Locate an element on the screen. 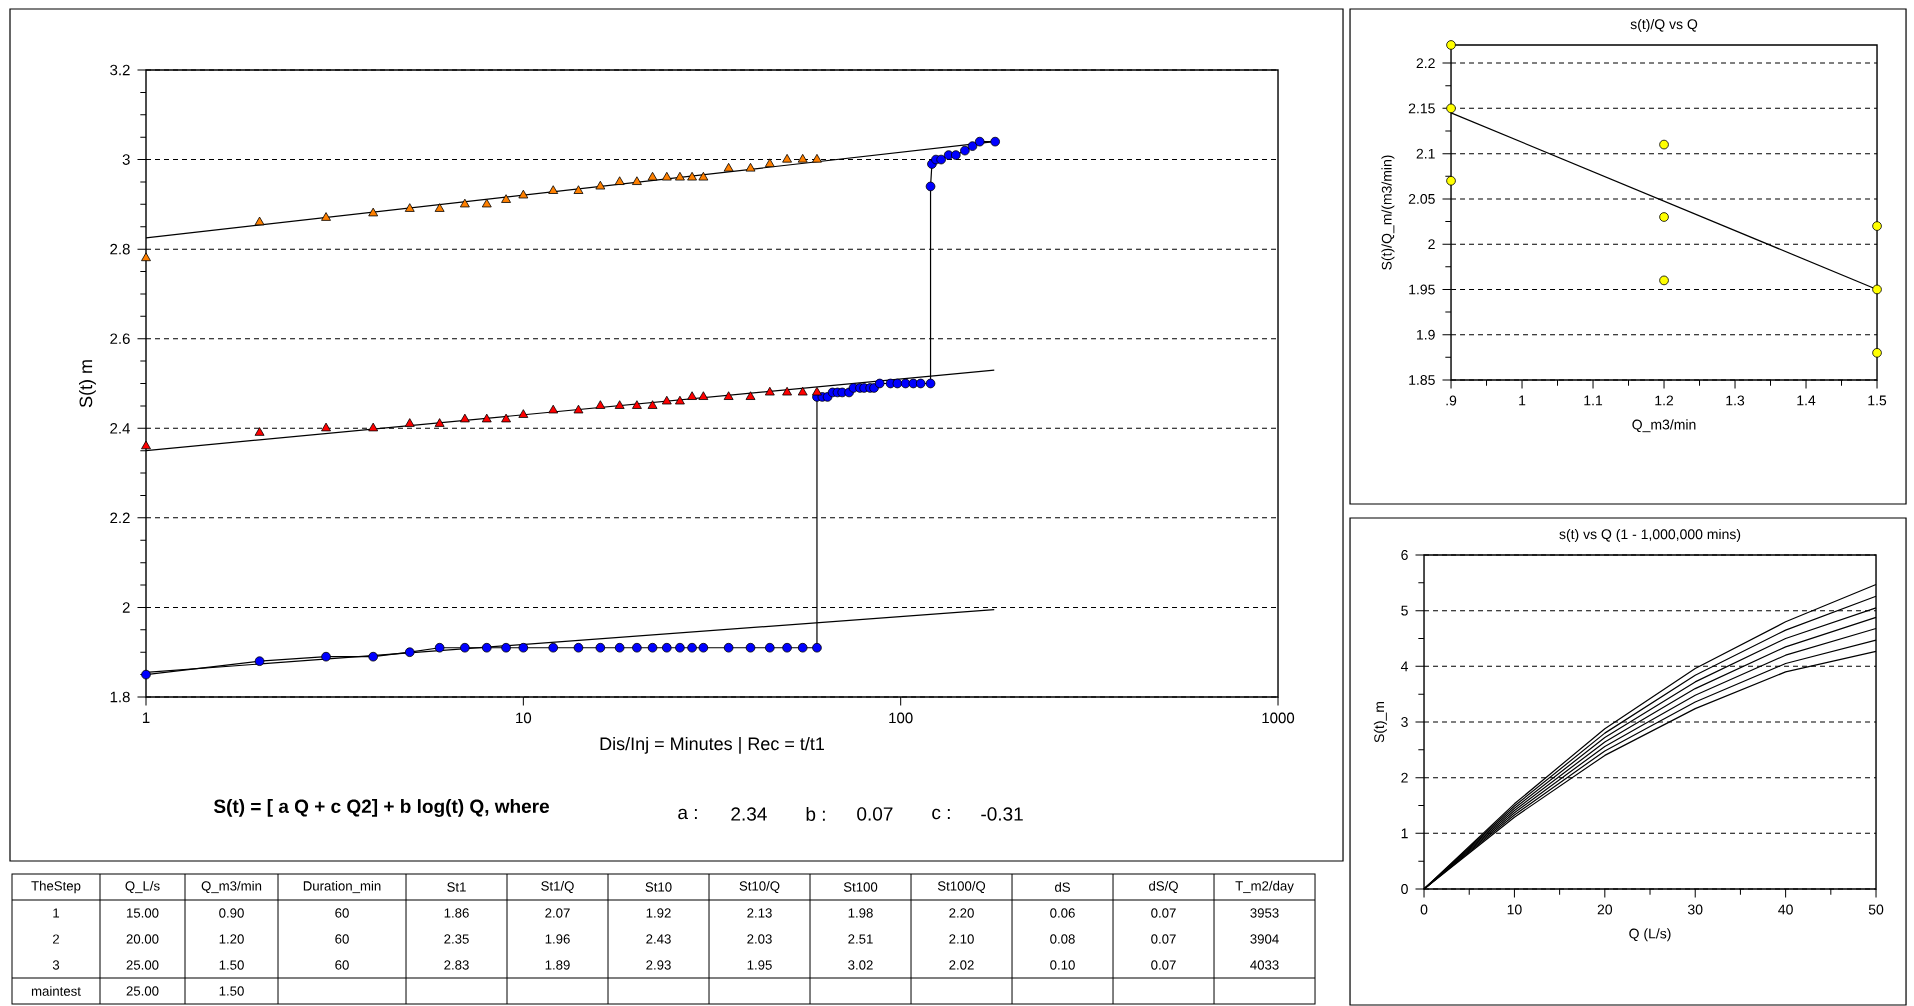  x-tick-label: 30 is located at coordinates (1695, 909).